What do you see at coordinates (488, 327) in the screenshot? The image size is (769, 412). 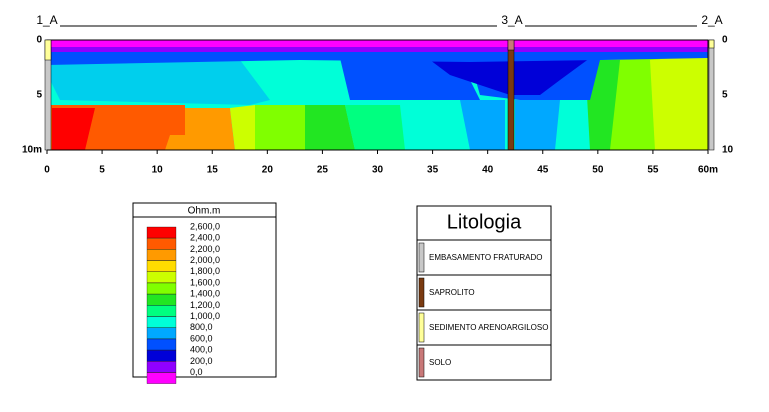 I see `legend-label: SEDIMENTO ARENOARGILOSO` at bounding box center [488, 327].